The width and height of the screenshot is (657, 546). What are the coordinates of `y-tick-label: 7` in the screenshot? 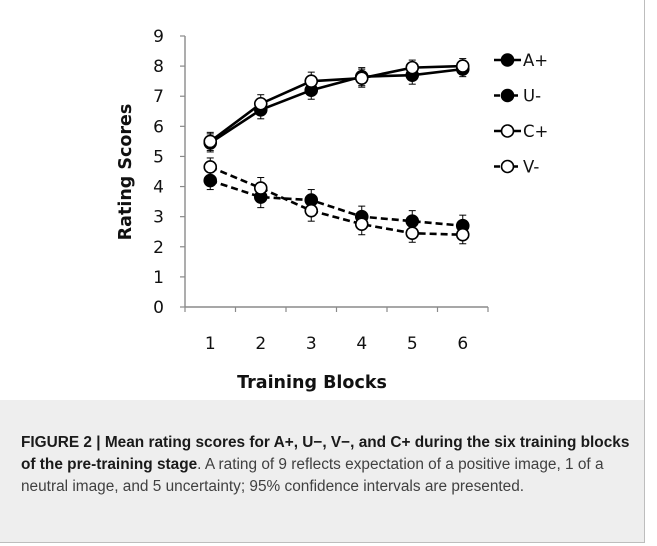 It's located at (158, 97).